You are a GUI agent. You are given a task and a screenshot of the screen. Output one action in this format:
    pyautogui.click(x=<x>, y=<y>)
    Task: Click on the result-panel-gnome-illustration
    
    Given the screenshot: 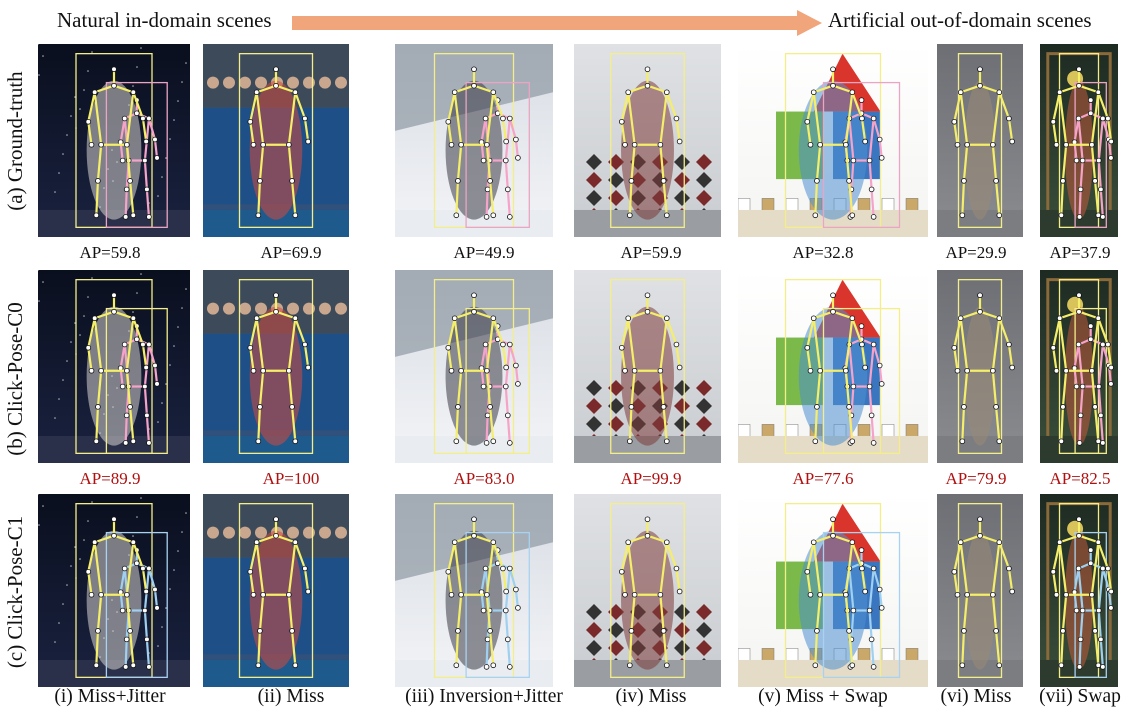 What is the action you would take?
    pyautogui.click(x=833, y=590)
    